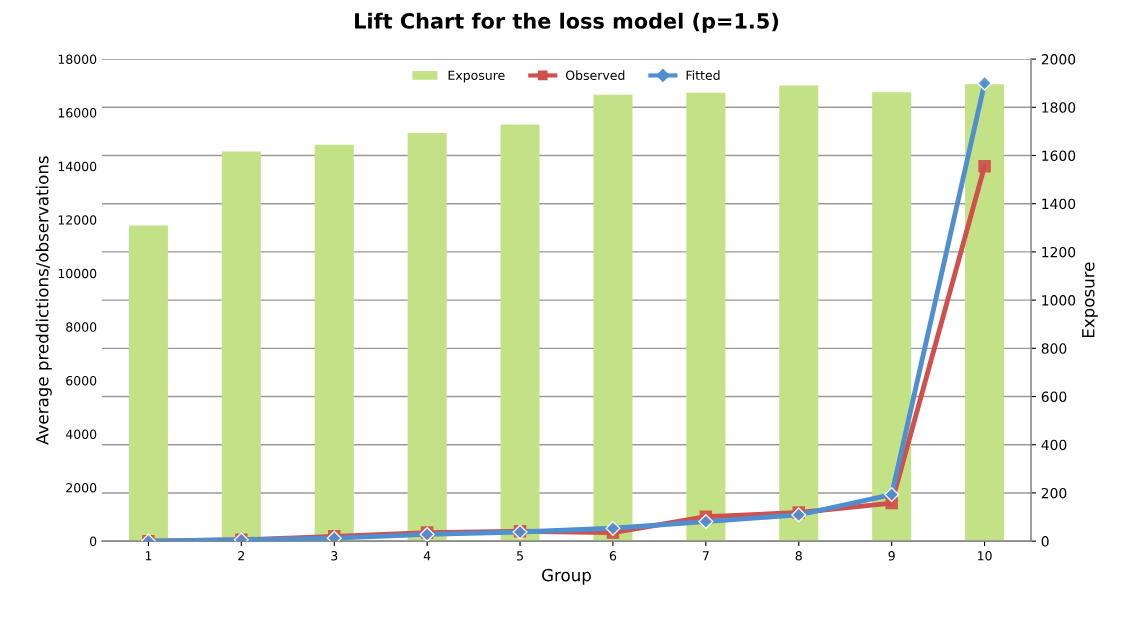 This screenshot has width=1133, height=622. What do you see at coordinates (77, 59) in the screenshot?
I see `y-tick-label: 18000` at bounding box center [77, 59].